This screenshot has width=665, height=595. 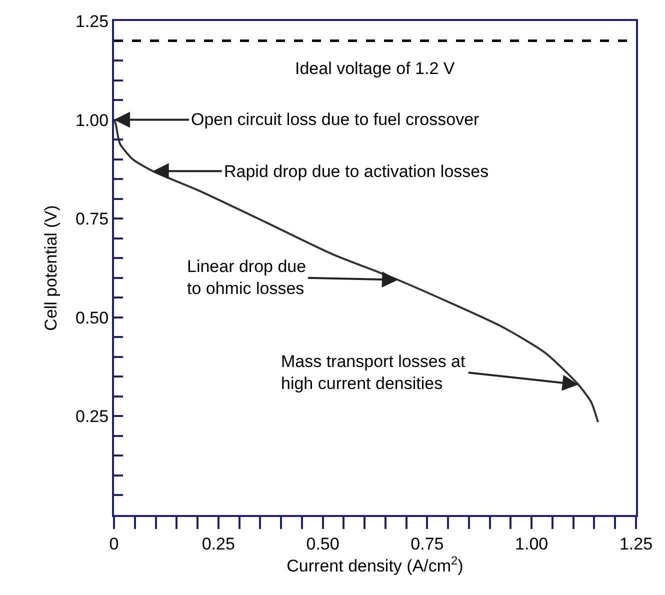 What do you see at coordinates (246, 277) in the screenshot?
I see `annotation: Linear drop due to ohmic losses` at bounding box center [246, 277].